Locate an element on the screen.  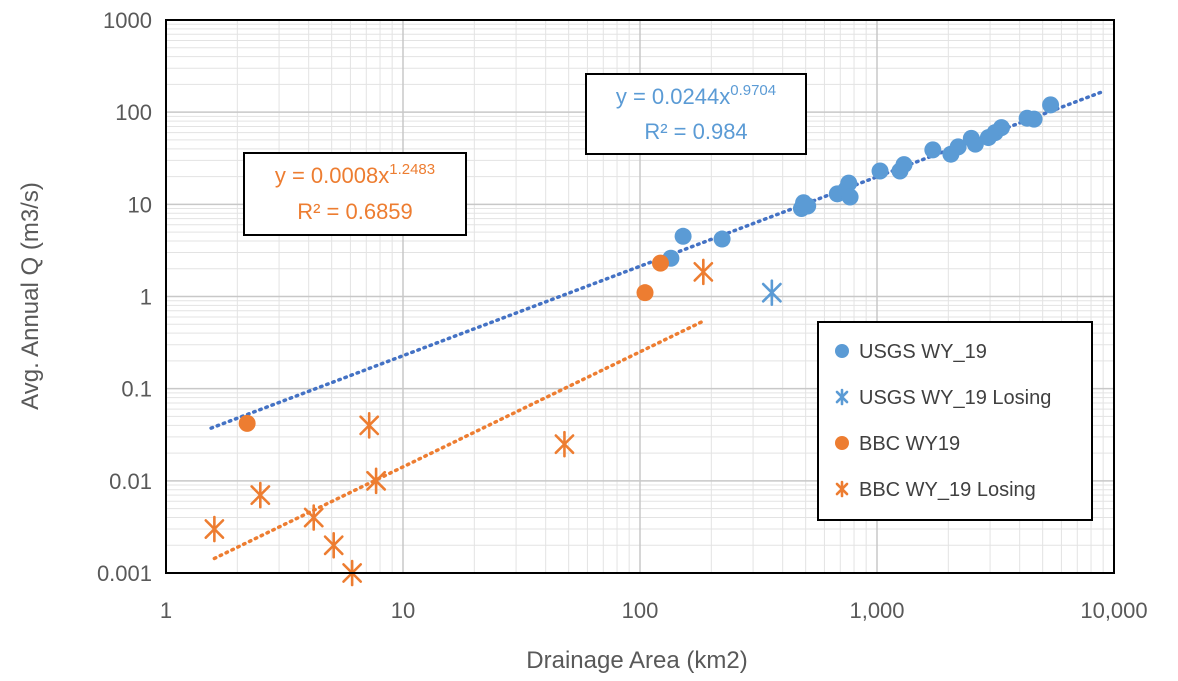
legend-marker-bbc-wy19 is located at coordinates (842, 443).